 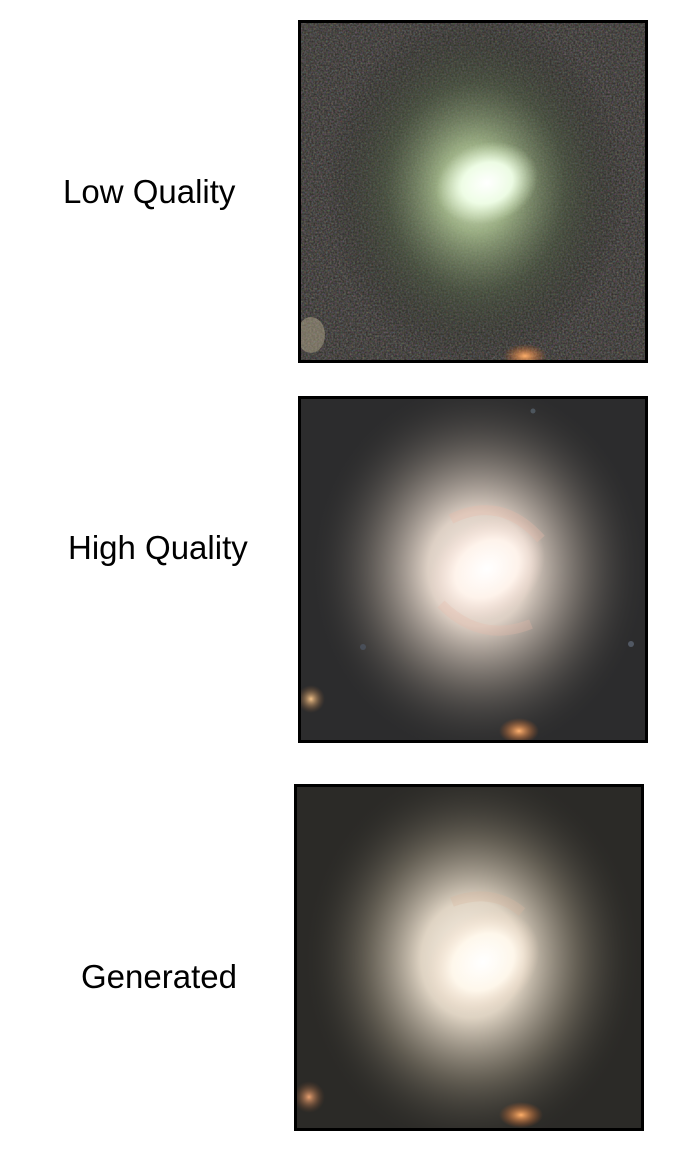 I want to click on row-label-low-quality: Low Quality, so click(x=149, y=191).